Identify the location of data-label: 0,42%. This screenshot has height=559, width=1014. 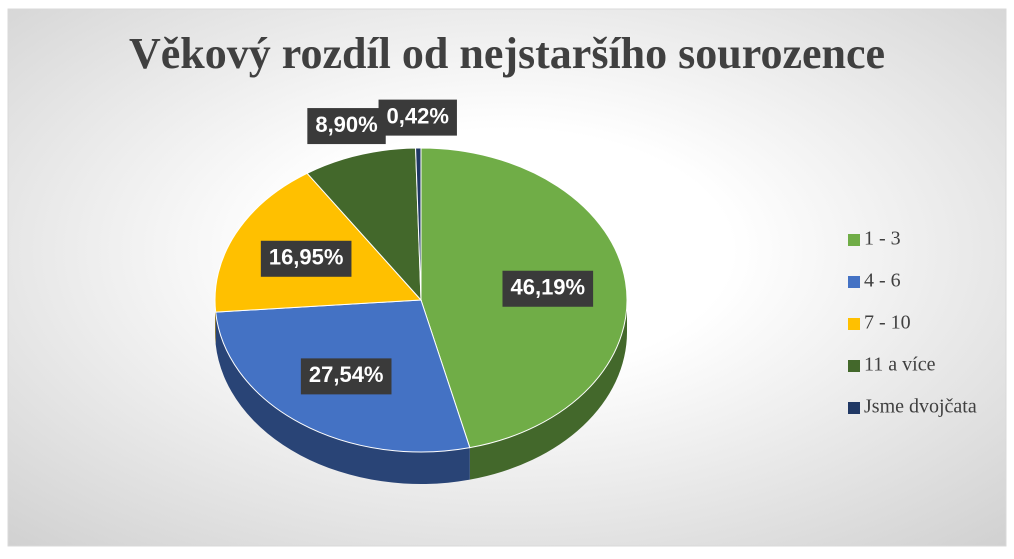
(418, 115).